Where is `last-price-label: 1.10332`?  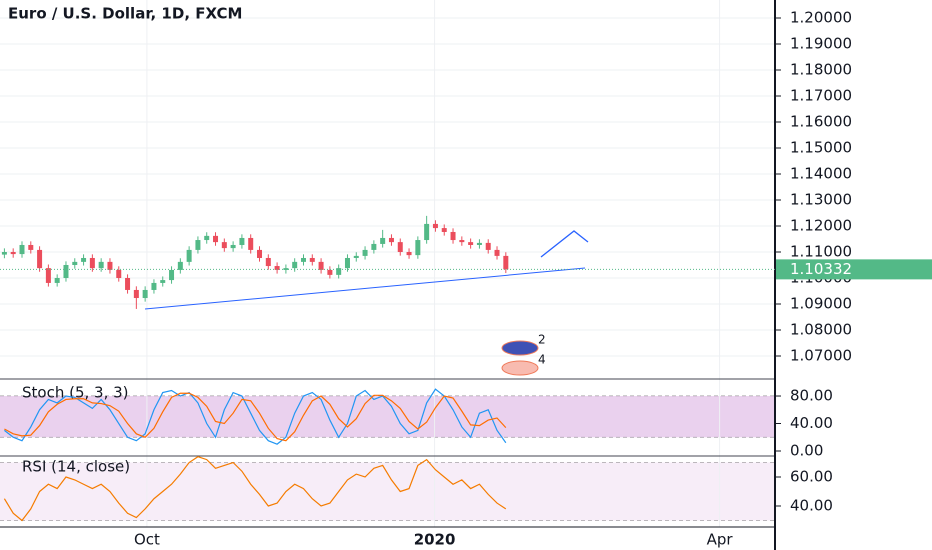 last-price-label: 1.10332 is located at coordinates (821, 269).